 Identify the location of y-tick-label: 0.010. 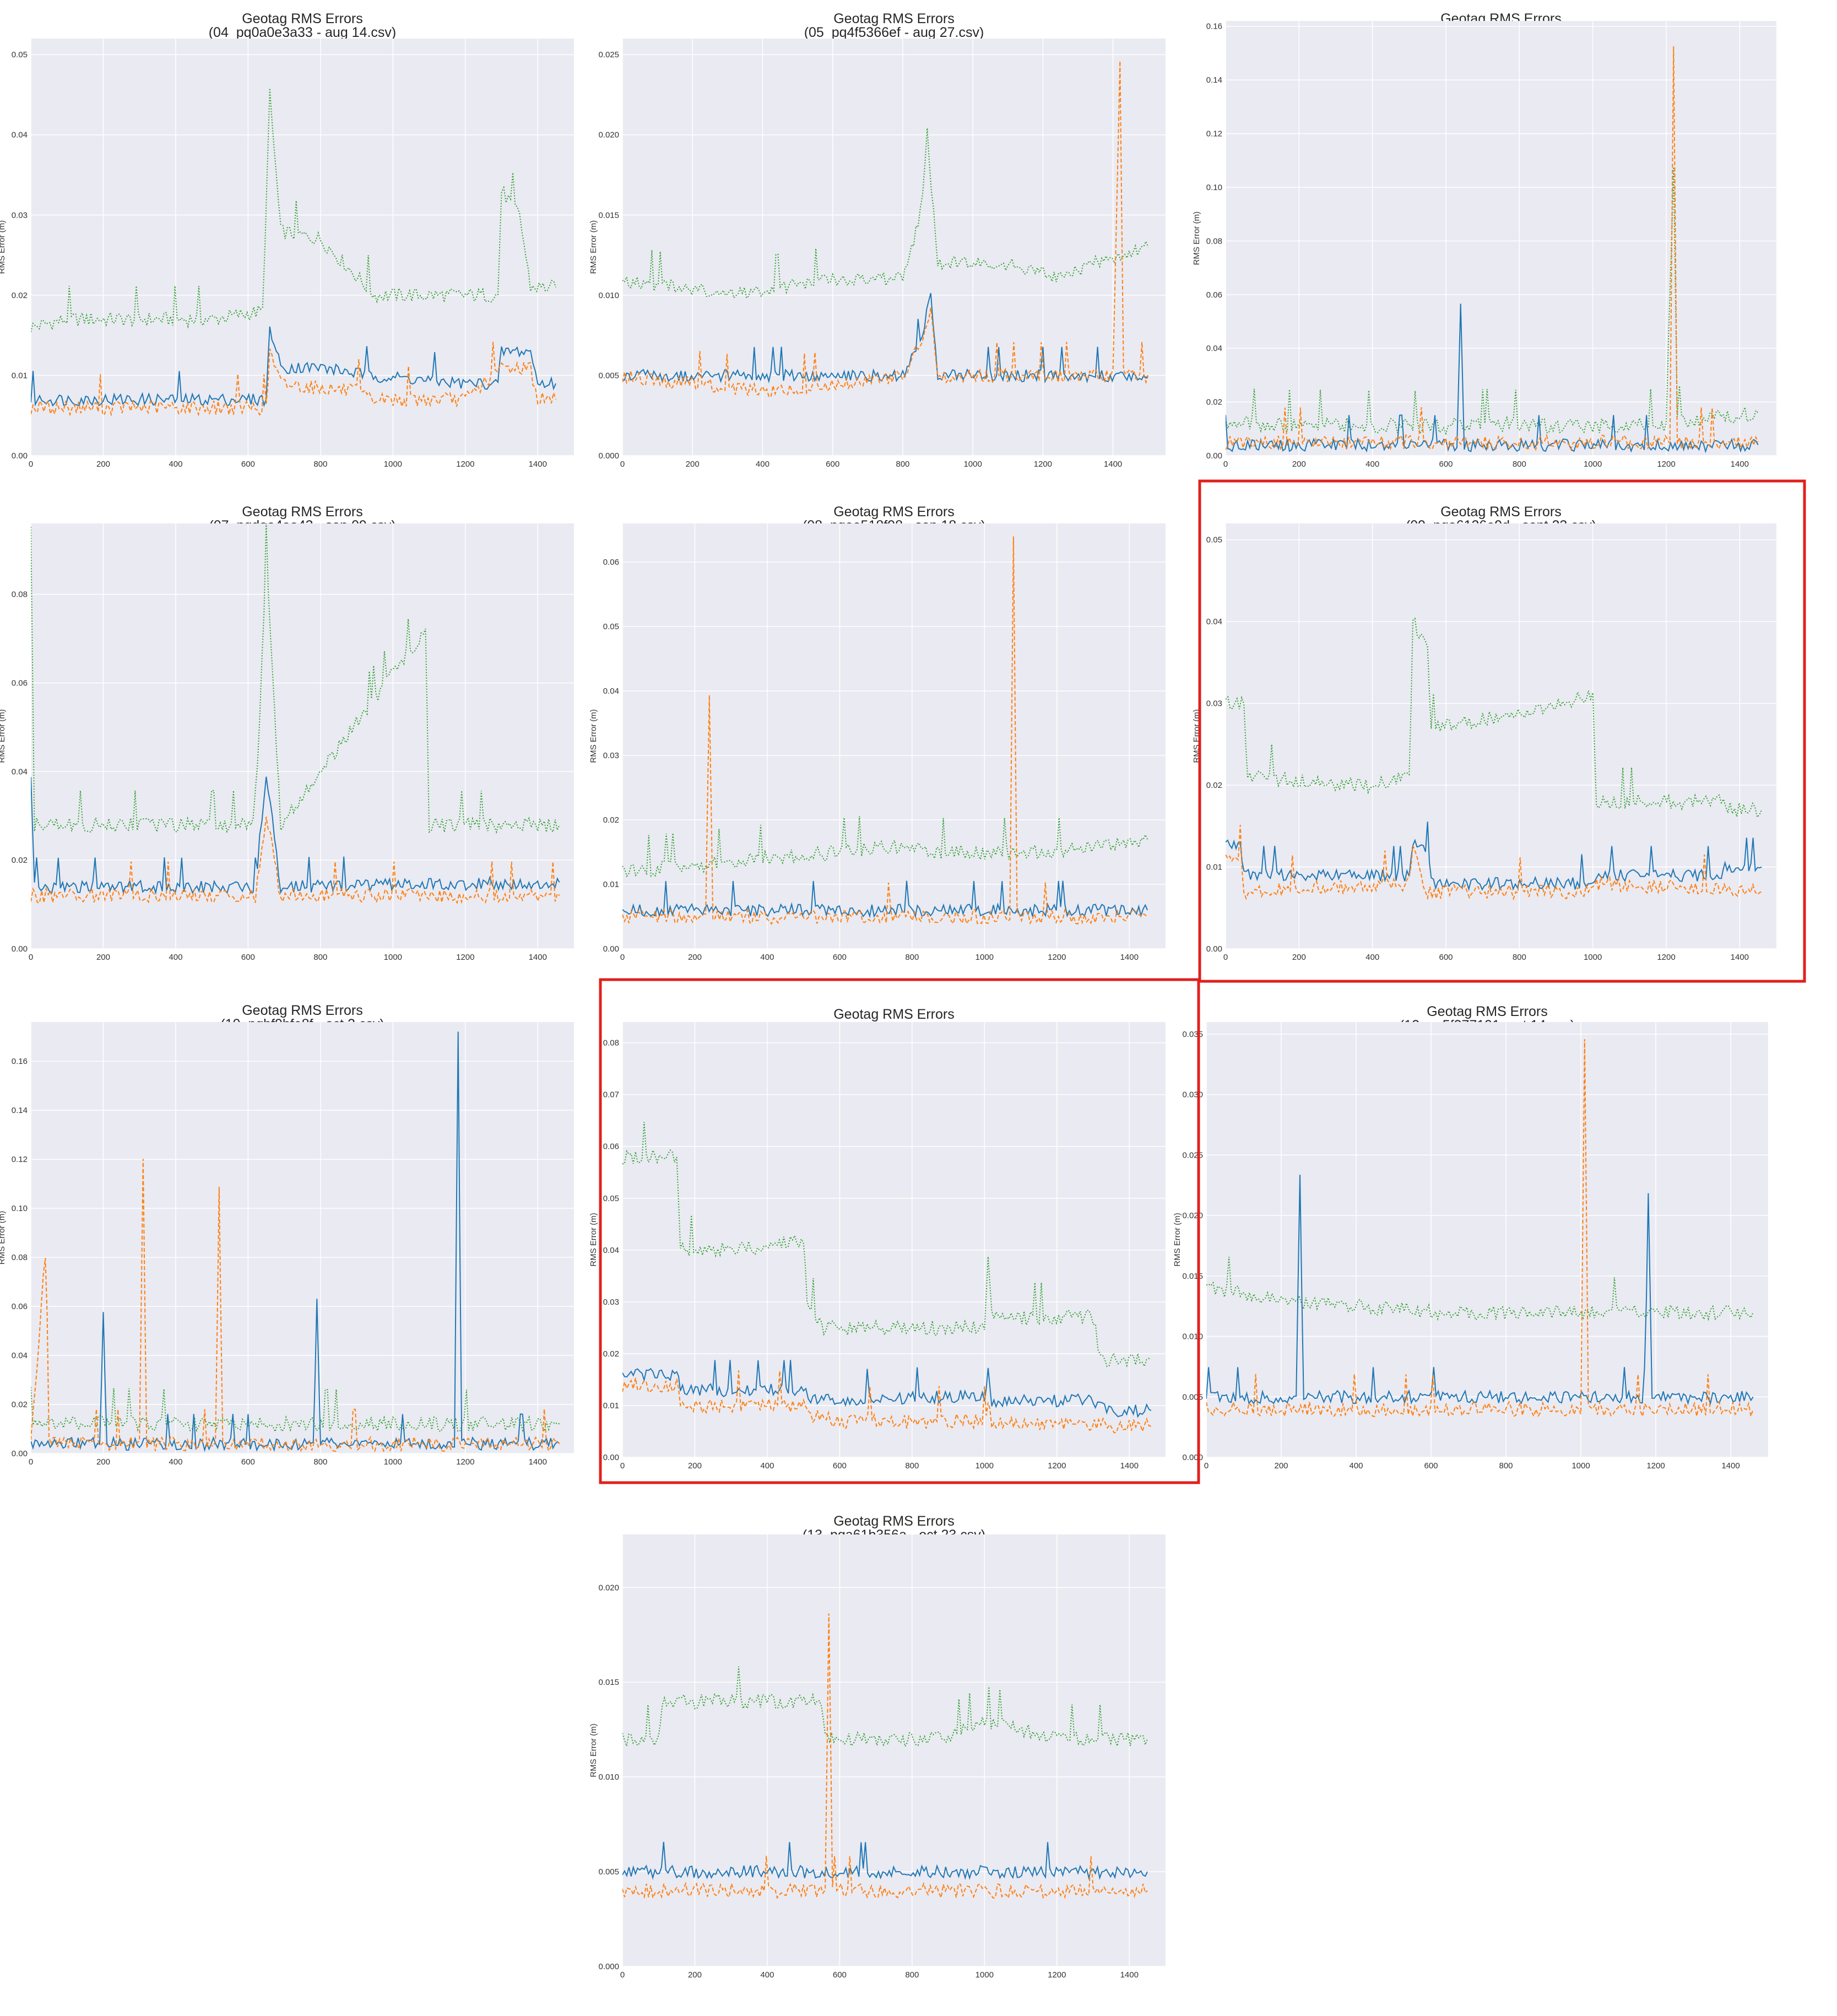
(608, 295).